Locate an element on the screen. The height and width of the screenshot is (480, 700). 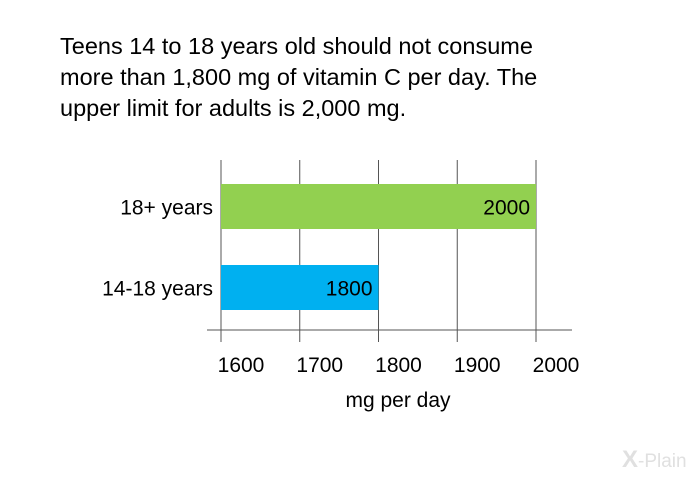
x-axis-title: mg per day is located at coordinates (398, 400).